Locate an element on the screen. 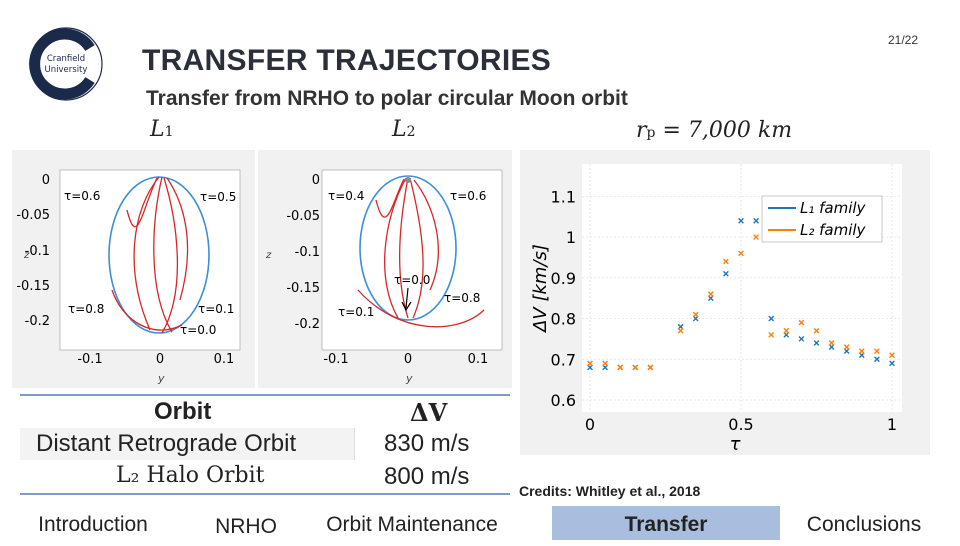 The width and height of the screenshot is (960, 546). chart-yticks: 0.6 0.7 0.8 0.9 1 1.1 is located at coordinates (563, 298).